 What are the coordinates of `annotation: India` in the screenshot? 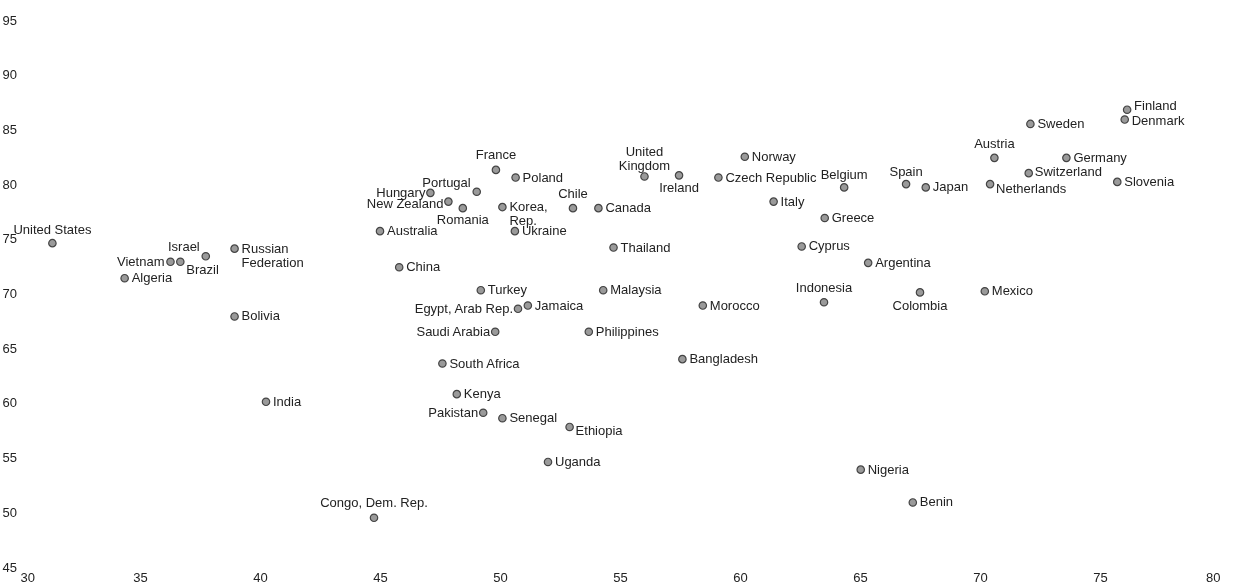 It's located at (287, 401).